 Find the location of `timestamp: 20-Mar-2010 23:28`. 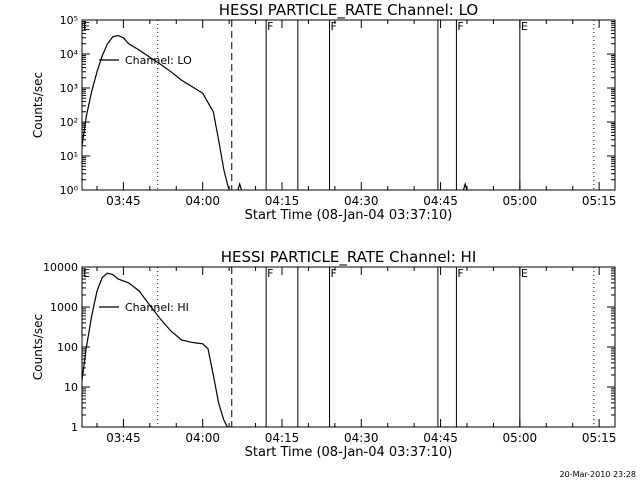

timestamp: 20-Mar-2010 23:28 is located at coordinates (598, 474).